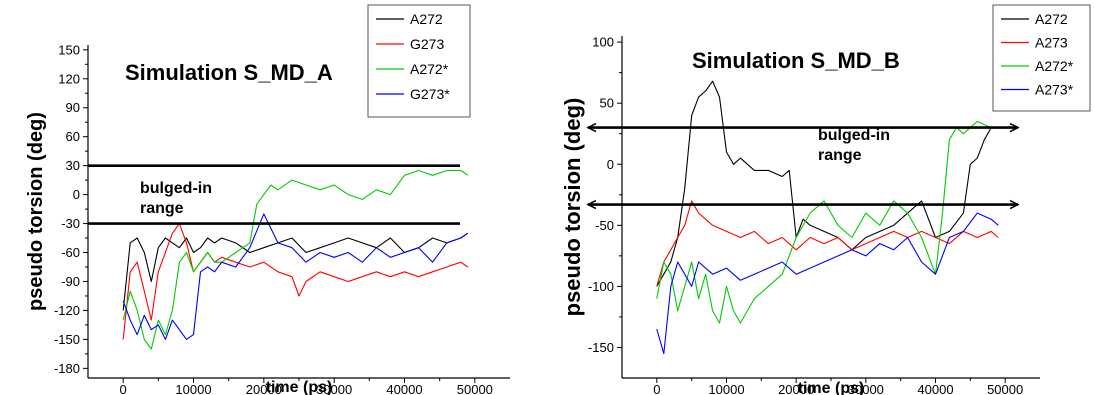  What do you see at coordinates (73, 136) in the screenshot?
I see `y-tick-label: 60` at bounding box center [73, 136].